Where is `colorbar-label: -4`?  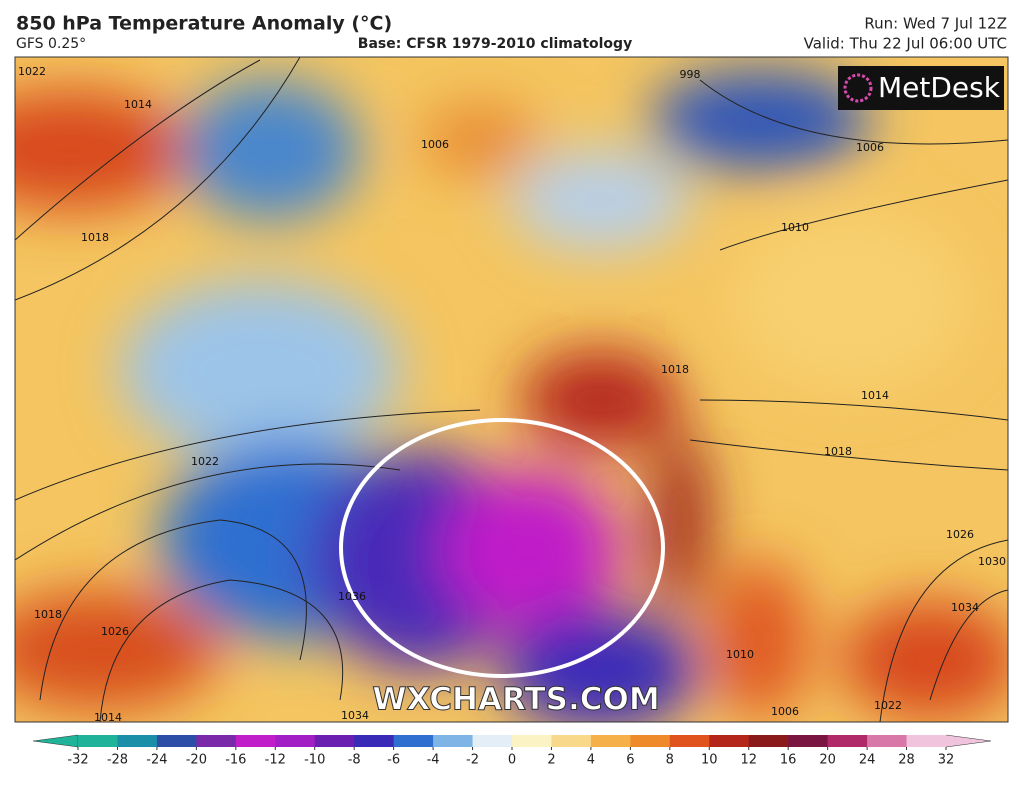
colorbar-label: -4 is located at coordinates (433, 760).